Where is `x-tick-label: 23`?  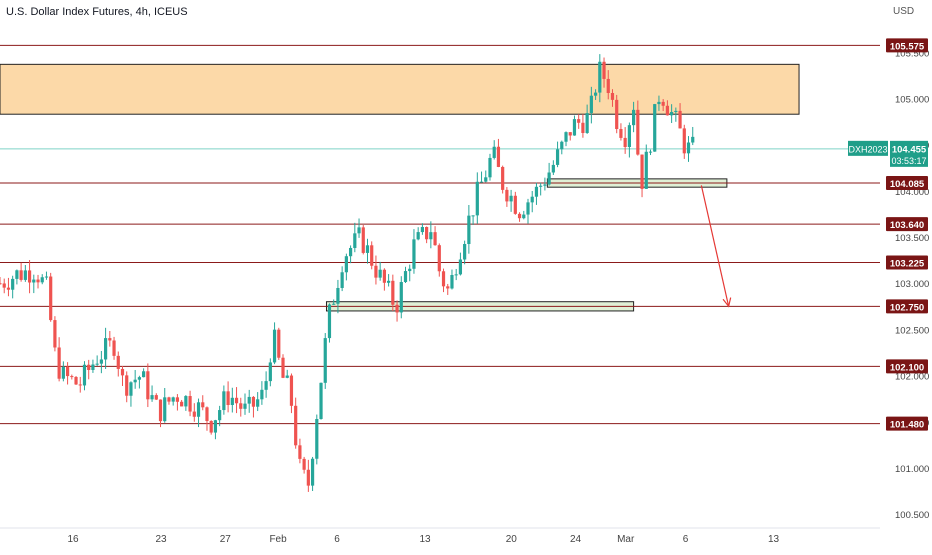
x-tick-label: 23 is located at coordinates (161, 539).